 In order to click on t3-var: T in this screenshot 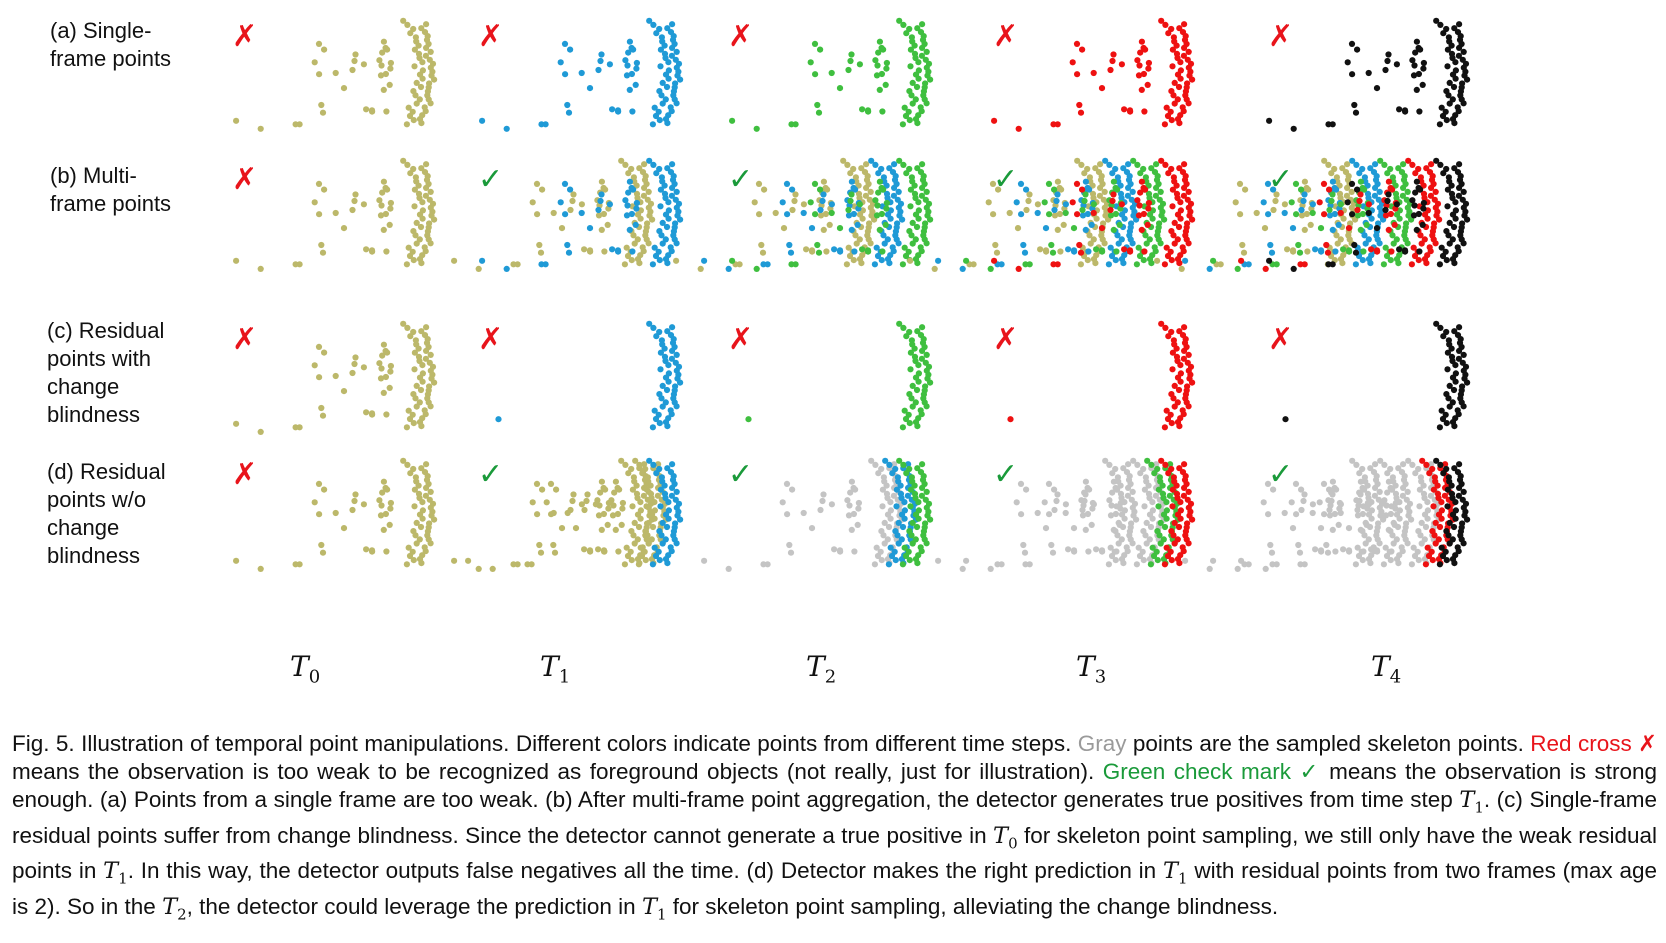, I will do `click(1085, 666)`.